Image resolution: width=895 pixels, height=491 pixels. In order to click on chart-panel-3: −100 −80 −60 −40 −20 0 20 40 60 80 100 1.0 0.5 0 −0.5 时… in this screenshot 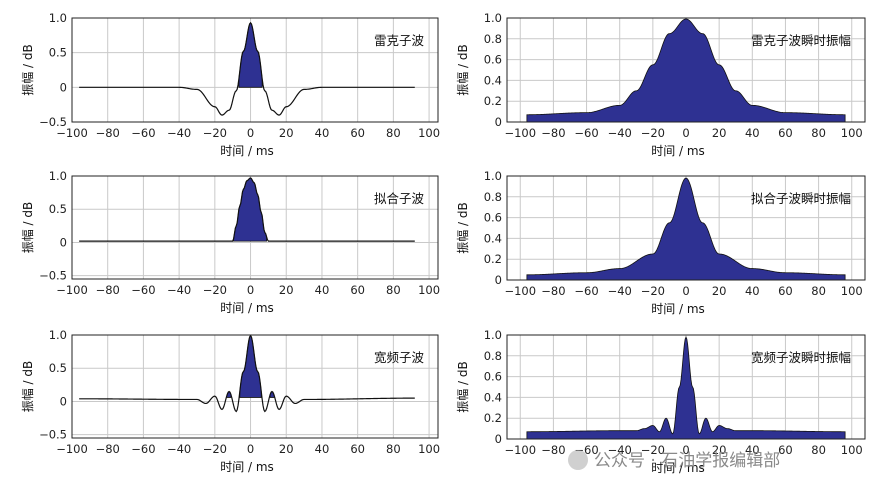, I will do `click(230, 242)`.